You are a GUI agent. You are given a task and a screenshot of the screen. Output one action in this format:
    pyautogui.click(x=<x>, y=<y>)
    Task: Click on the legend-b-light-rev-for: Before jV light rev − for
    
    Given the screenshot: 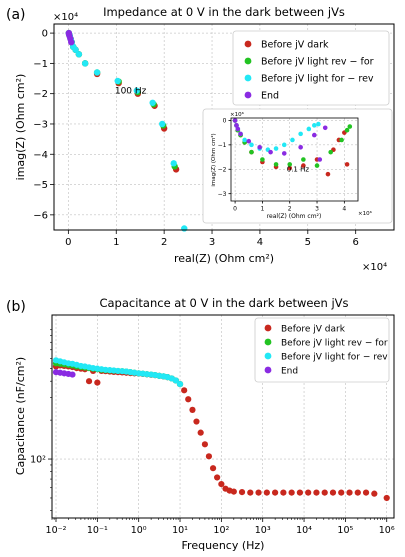 What is the action you would take?
    pyautogui.click(x=334, y=344)
    